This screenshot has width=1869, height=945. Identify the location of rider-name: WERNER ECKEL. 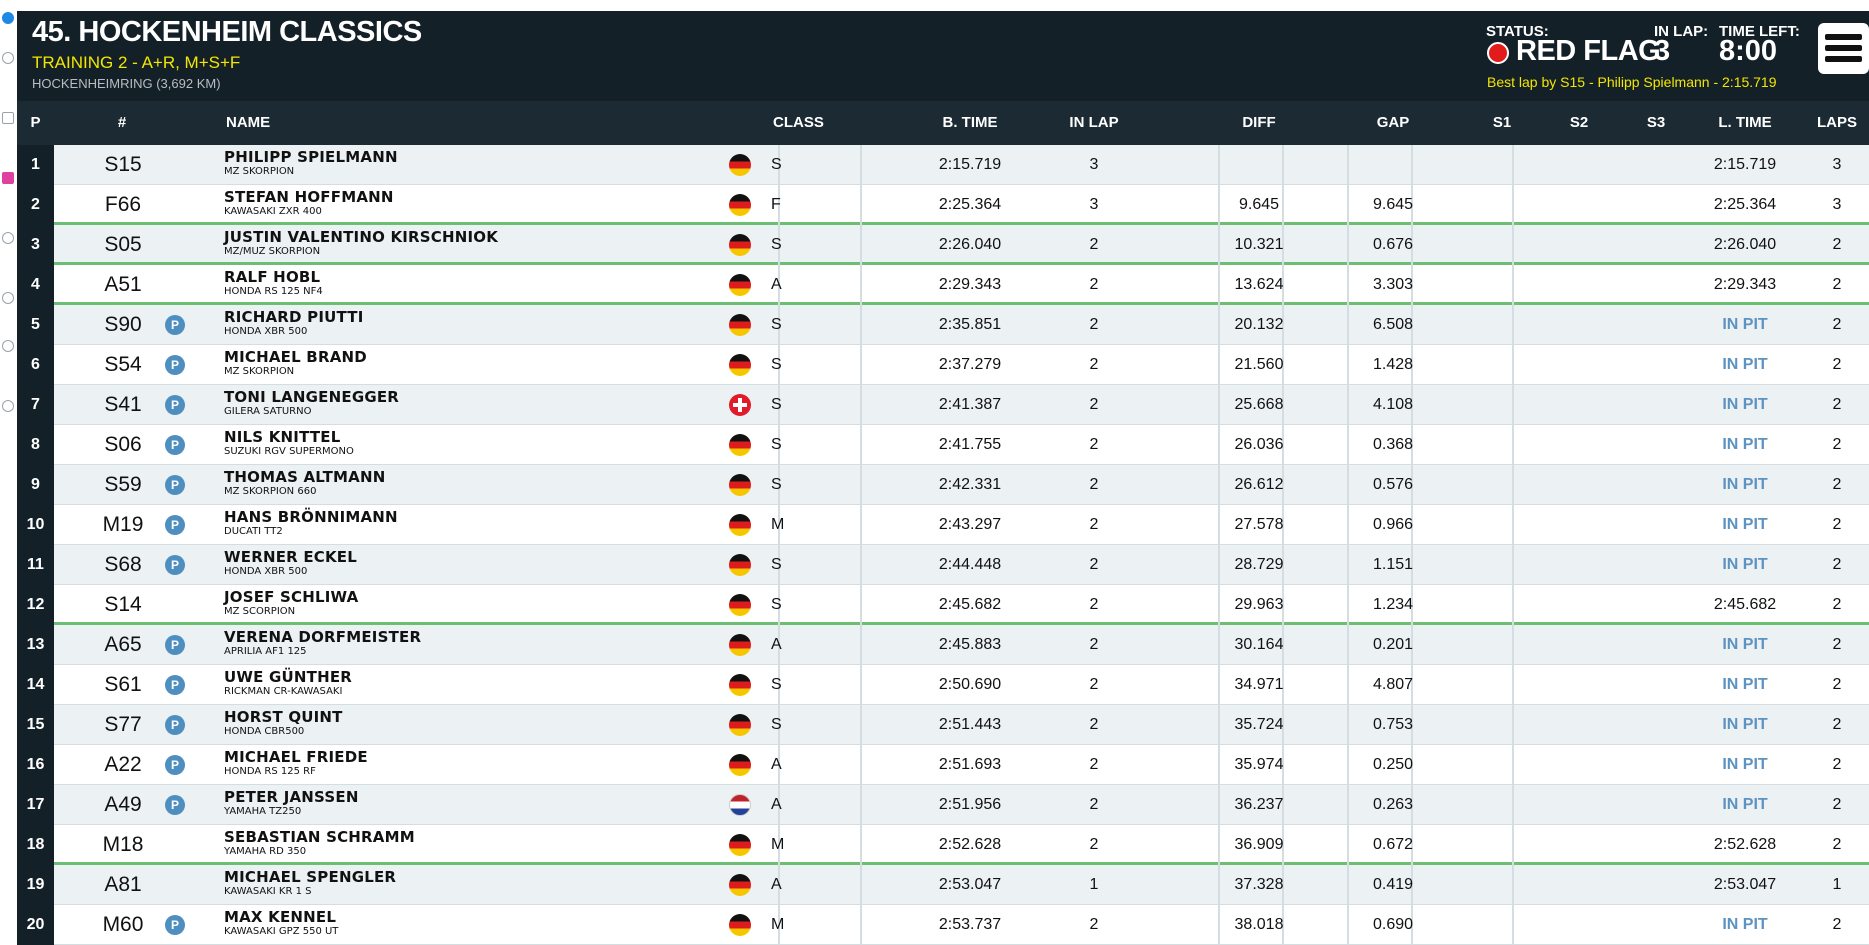
(290, 557).